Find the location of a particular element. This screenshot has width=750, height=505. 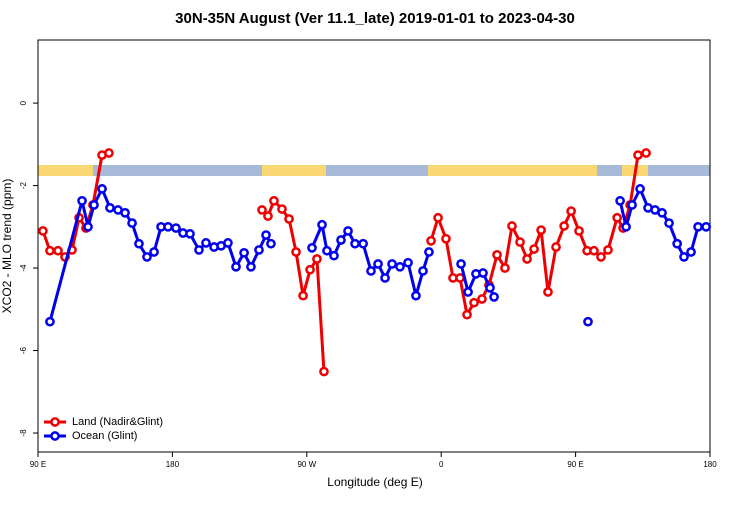

legend-label: Land (Nadir&Glint) is located at coordinates (117, 422).